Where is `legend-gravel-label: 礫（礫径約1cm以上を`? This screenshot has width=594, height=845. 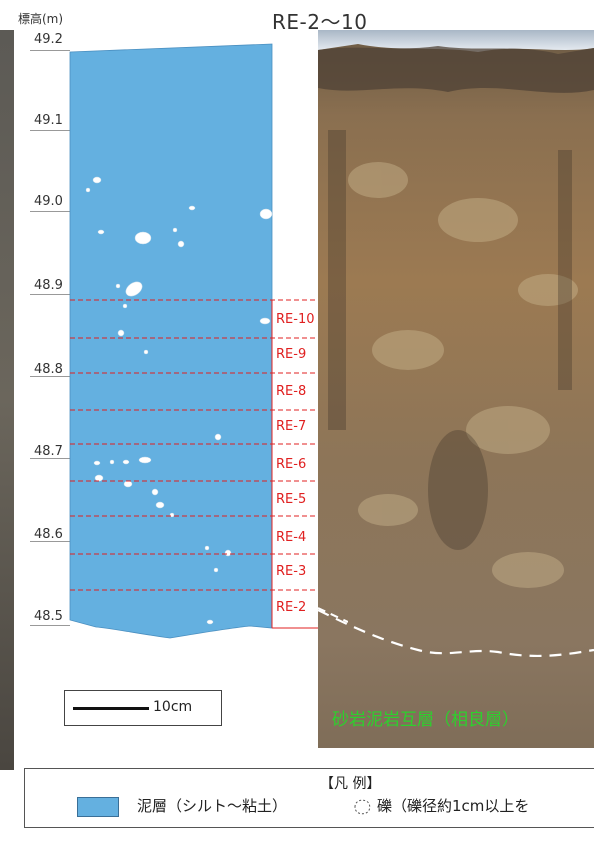 legend-gravel-label: 礫（礫径約1cm以上を is located at coordinates (453, 806).